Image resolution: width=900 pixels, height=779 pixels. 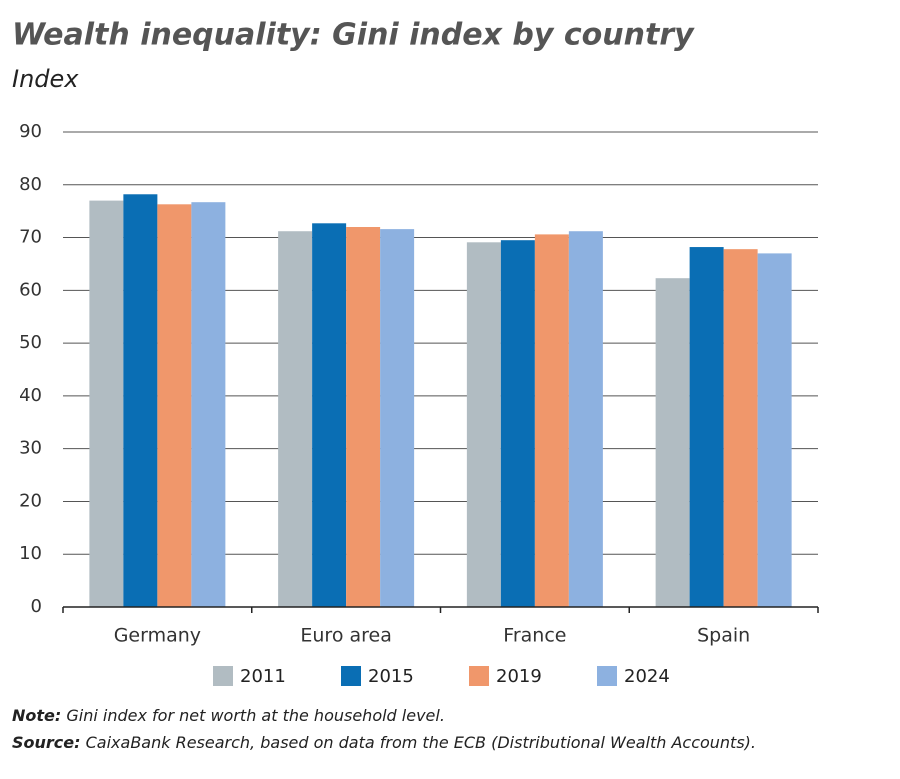 What do you see at coordinates (30, 395) in the screenshot?
I see `y-tick-label: 40` at bounding box center [30, 395].